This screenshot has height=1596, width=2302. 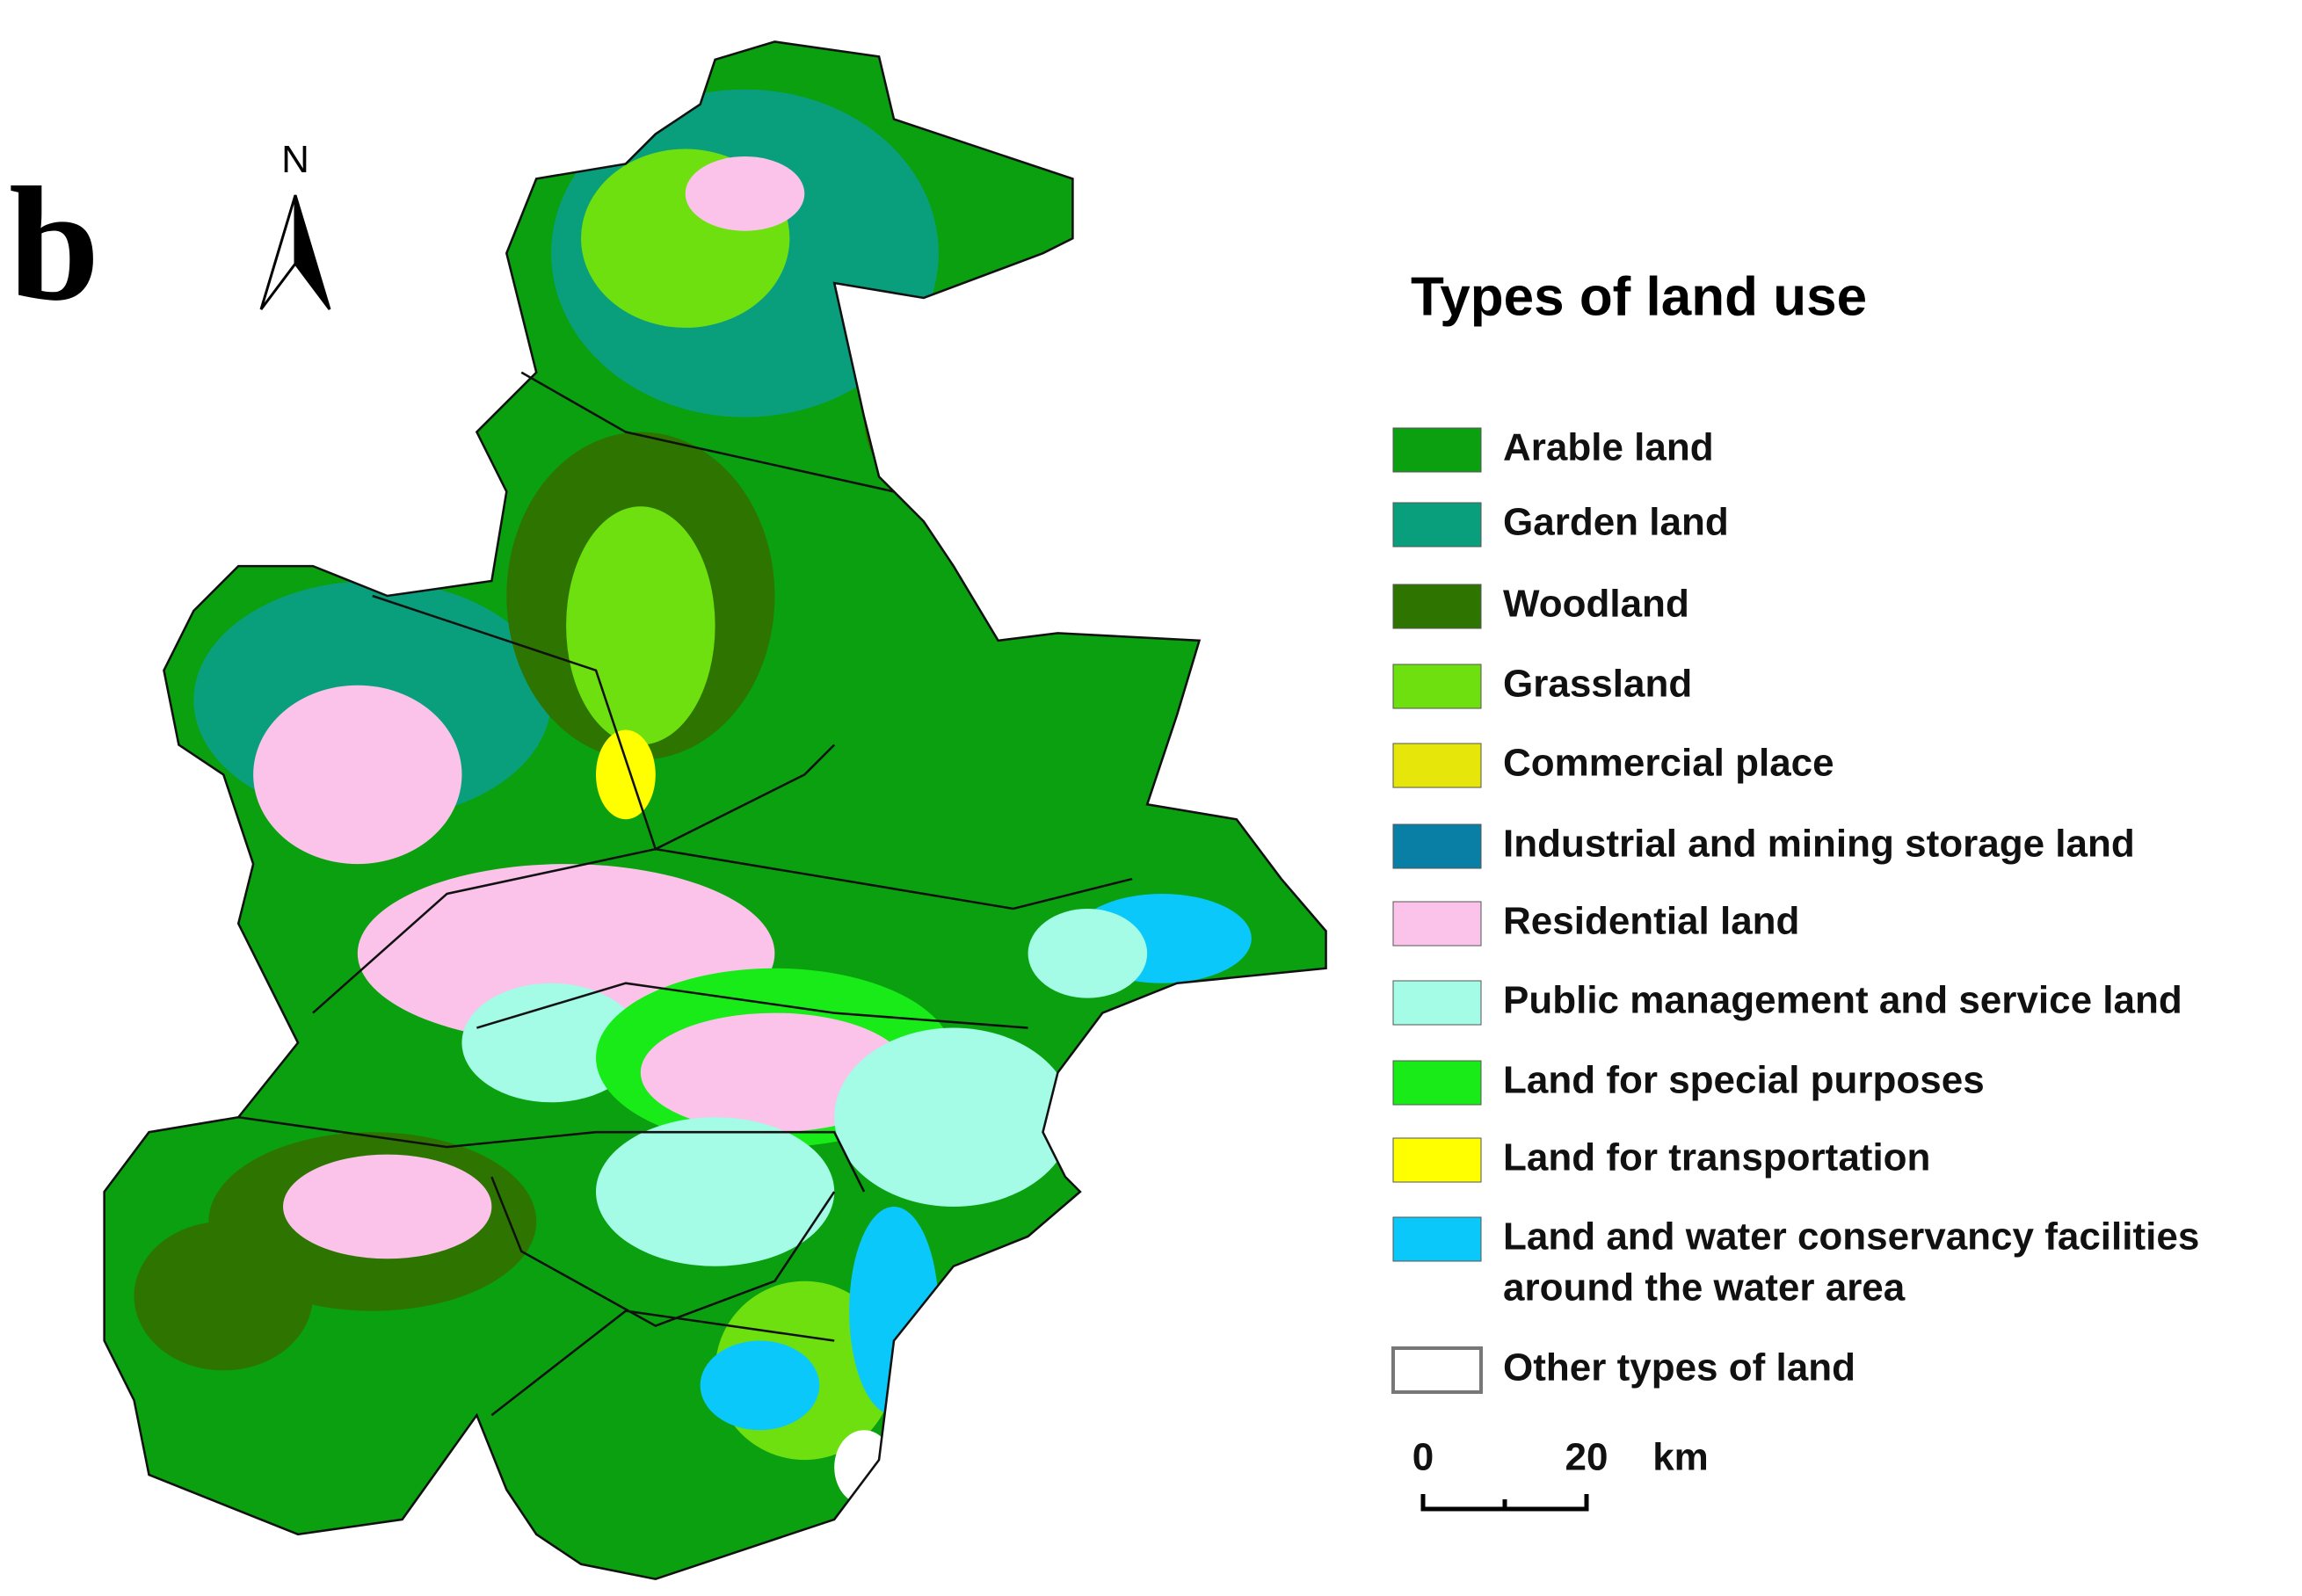 What do you see at coordinates (1651, 921) in the screenshot?
I see `legend-label: Residential land` at bounding box center [1651, 921].